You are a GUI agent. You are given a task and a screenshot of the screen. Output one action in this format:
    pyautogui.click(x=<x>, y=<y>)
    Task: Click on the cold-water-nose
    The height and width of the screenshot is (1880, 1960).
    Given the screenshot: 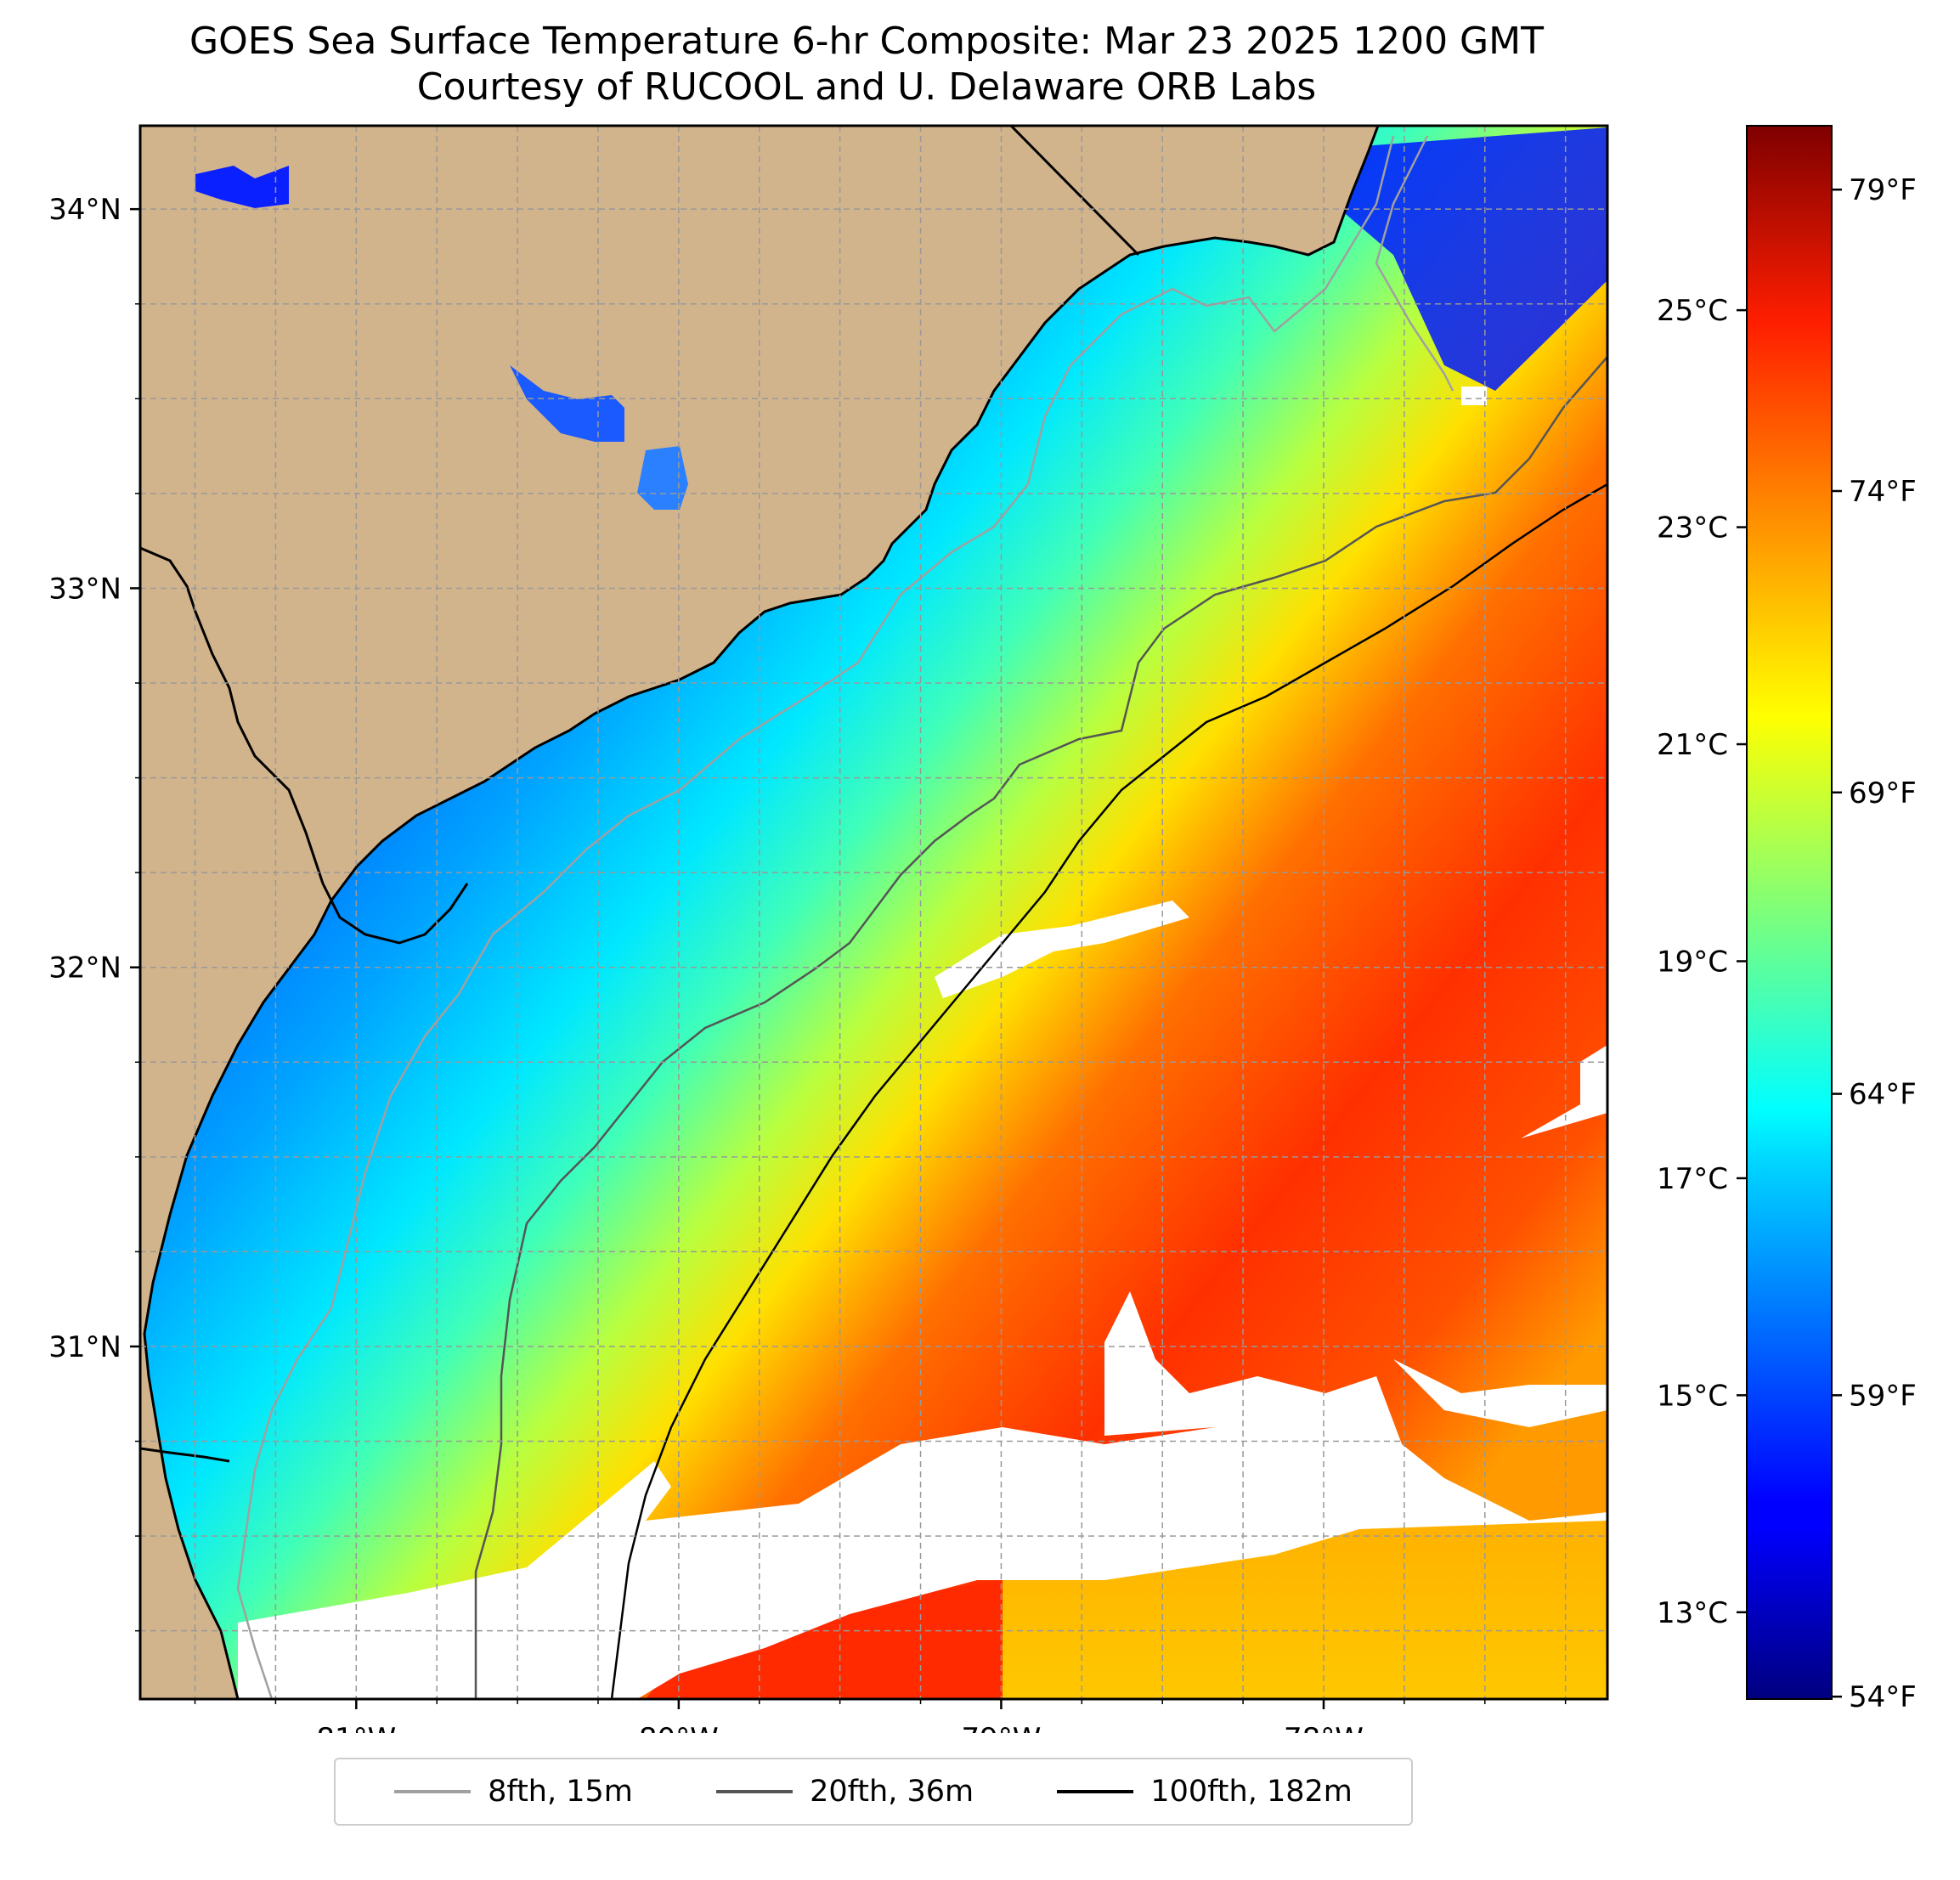 What is the action you would take?
    pyautogui.click(x=1440, y=259)
    